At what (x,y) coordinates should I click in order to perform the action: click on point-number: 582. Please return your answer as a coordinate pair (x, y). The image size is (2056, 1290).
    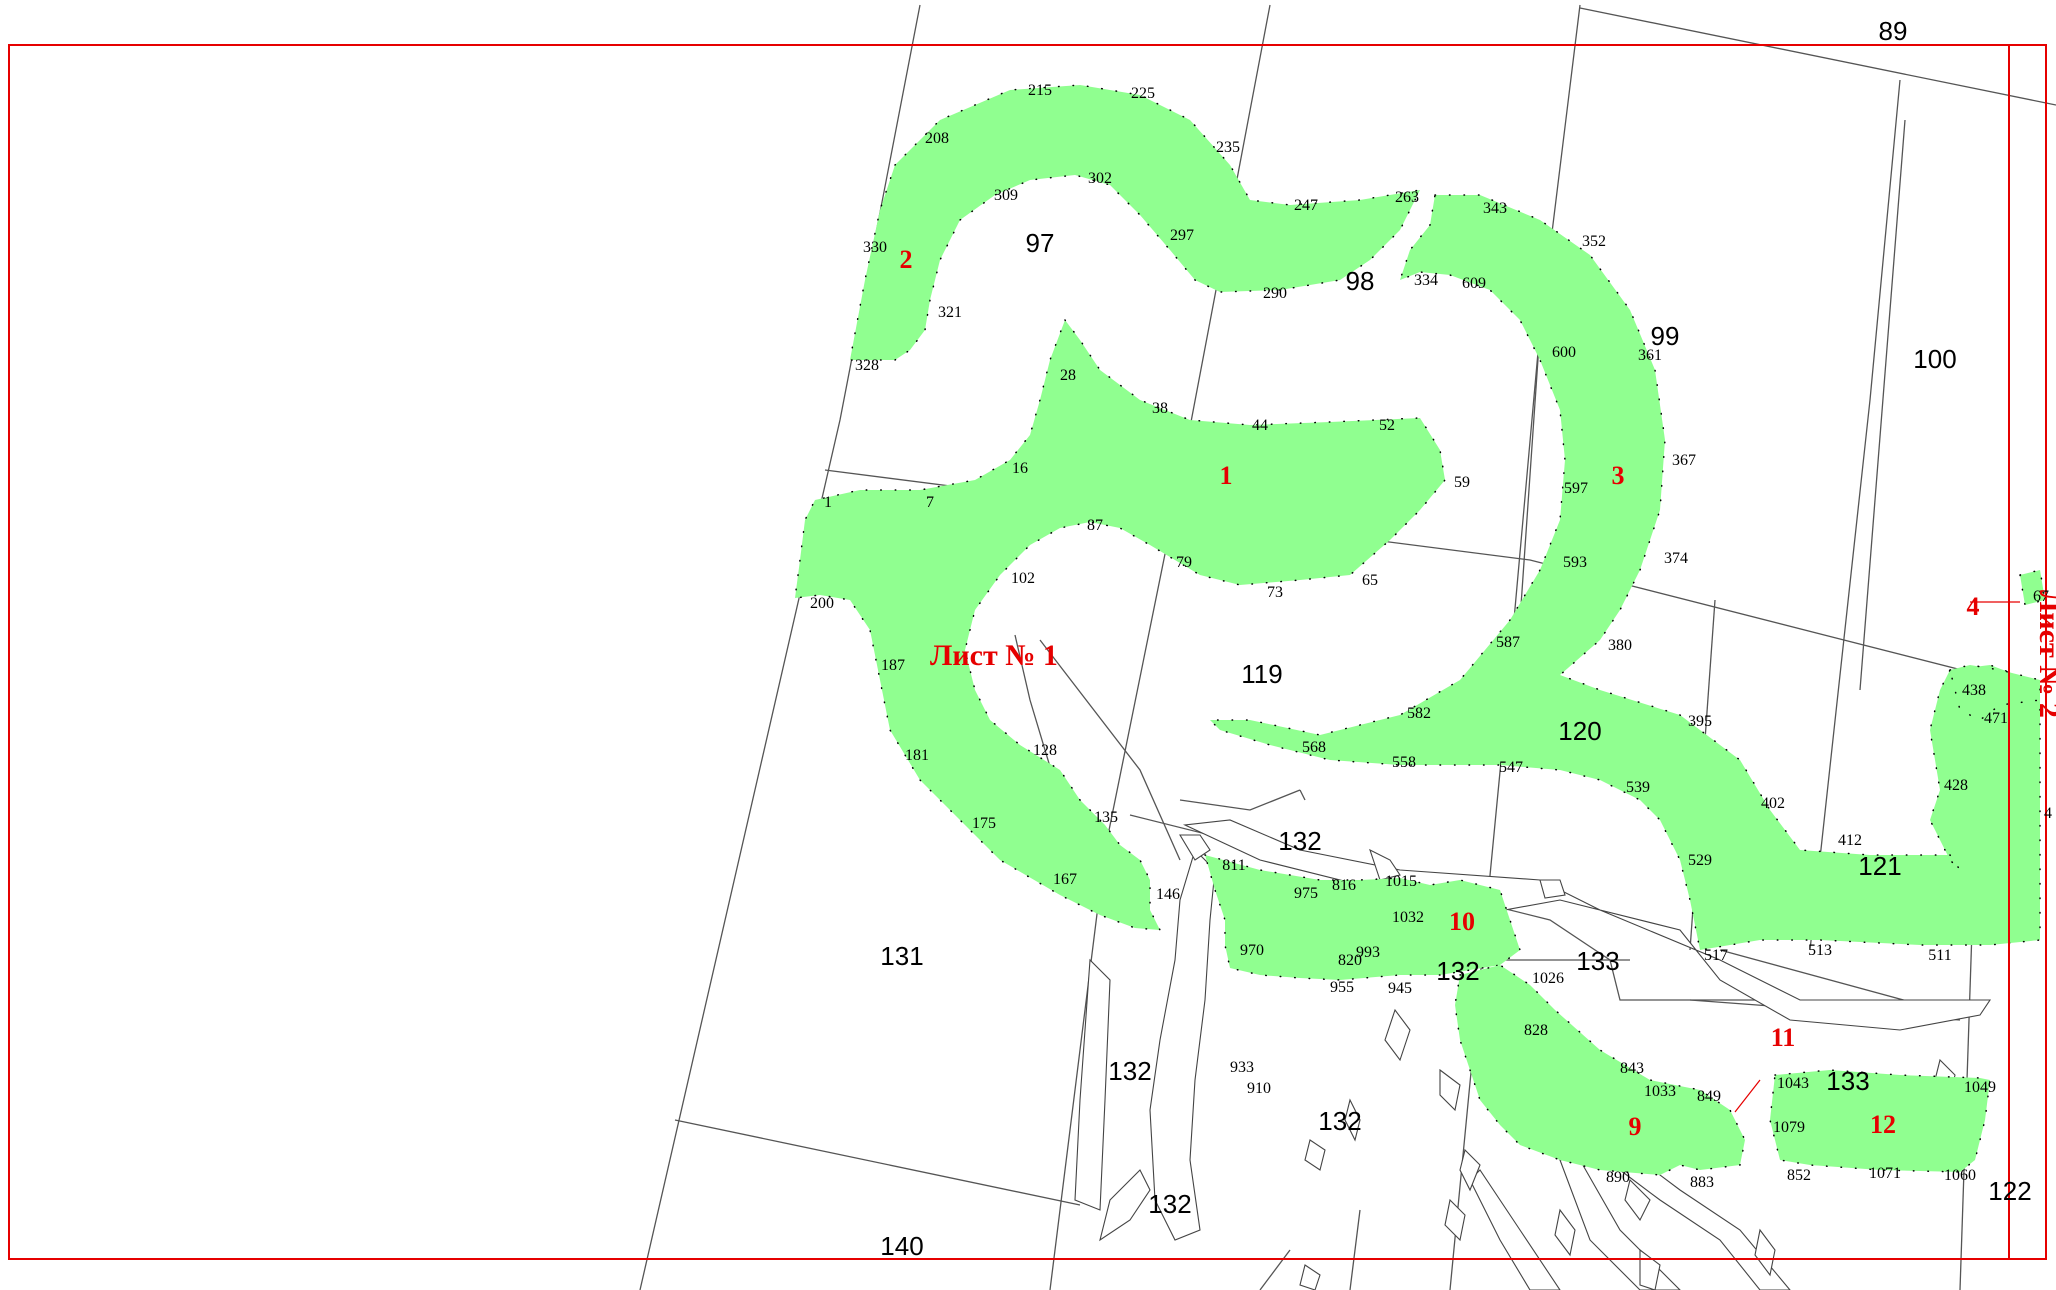
    Looking at the image, I should click on (1419, 713).